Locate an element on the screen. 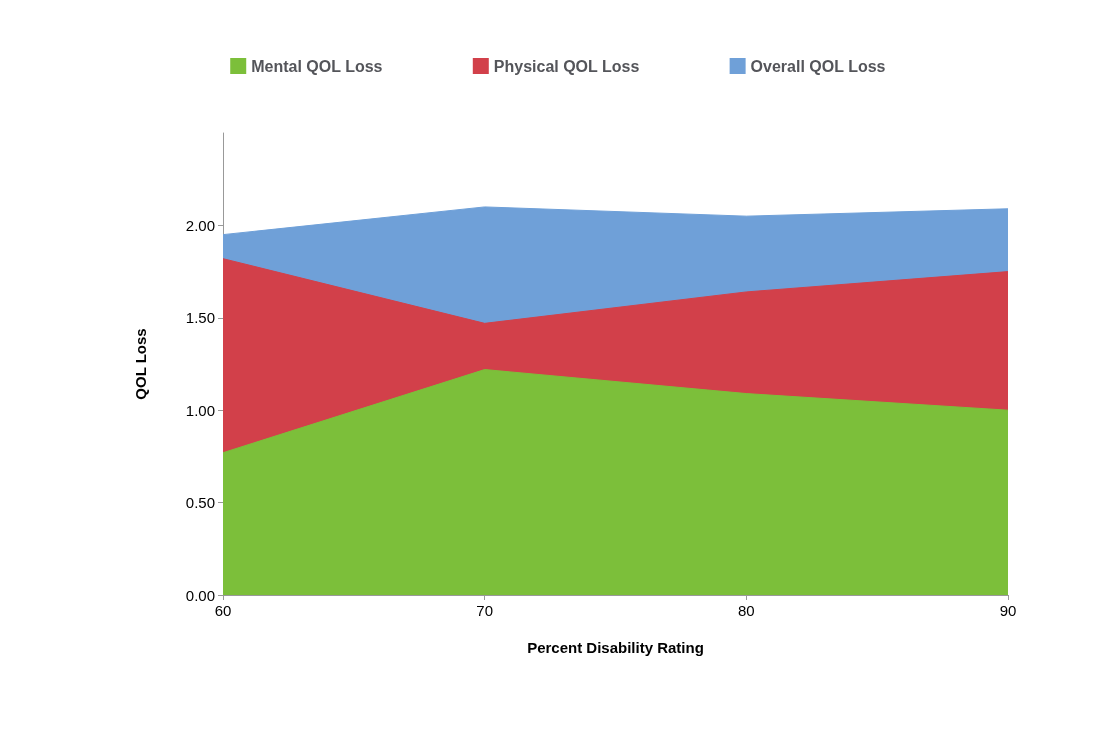  y-tick-label: 1.00 is located at coordinates (200, 410).